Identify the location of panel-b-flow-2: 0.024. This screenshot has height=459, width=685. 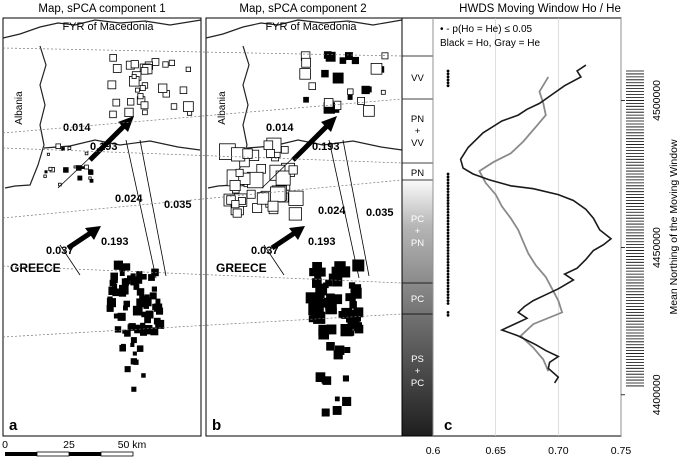
(332, 211).